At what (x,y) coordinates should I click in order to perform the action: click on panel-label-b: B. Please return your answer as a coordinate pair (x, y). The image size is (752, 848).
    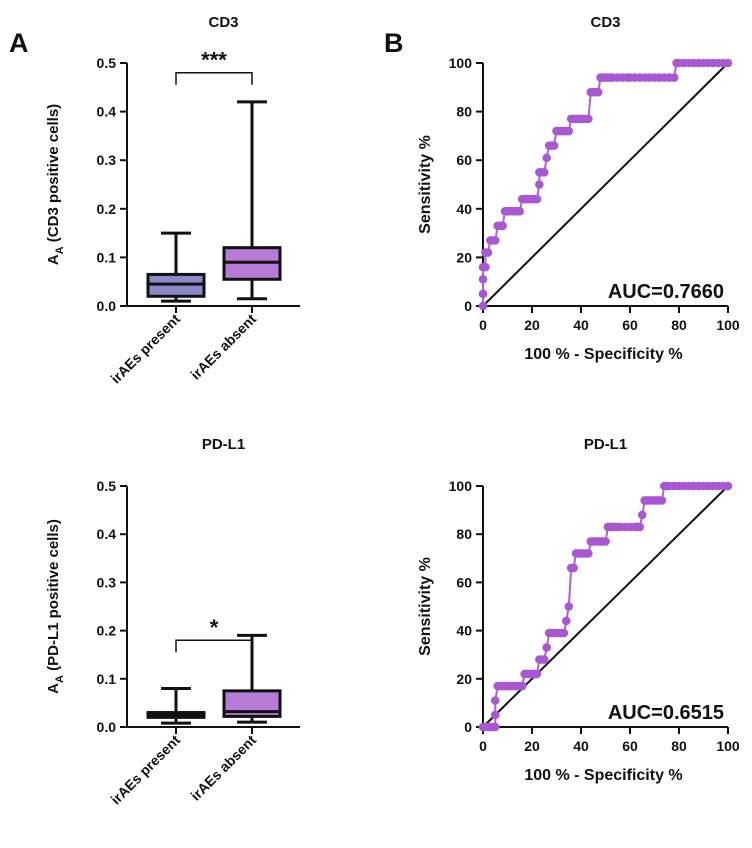
    Looking at the image, I should click on (394, 43).